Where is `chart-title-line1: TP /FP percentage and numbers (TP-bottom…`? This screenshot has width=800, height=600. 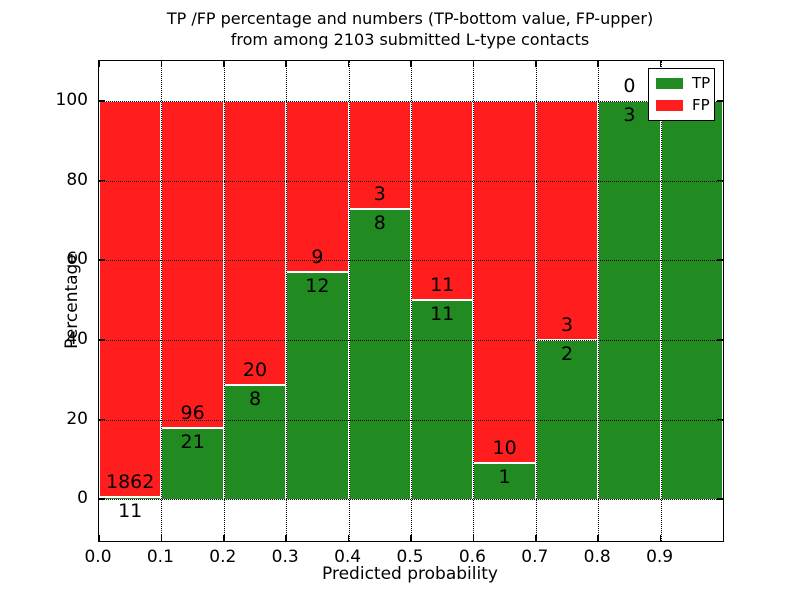
chart-title-line1: TP /FP percentage and numbers (TP-bottom… is located at coordinates (410, 18).